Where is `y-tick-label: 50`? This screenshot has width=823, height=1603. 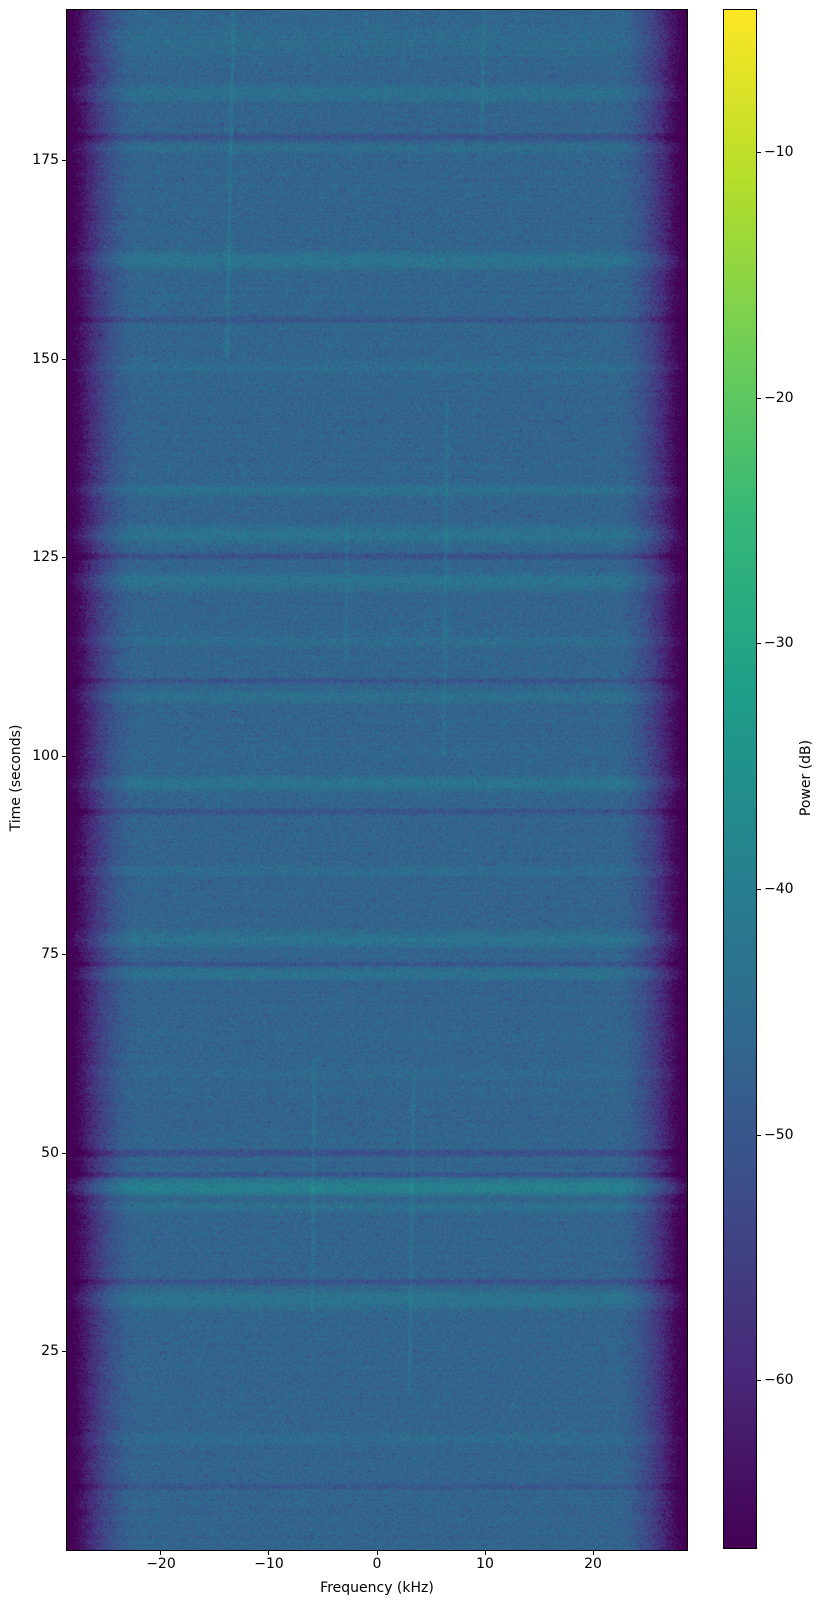
y-tick-label: 50 is located at coordinates (50, 1152).